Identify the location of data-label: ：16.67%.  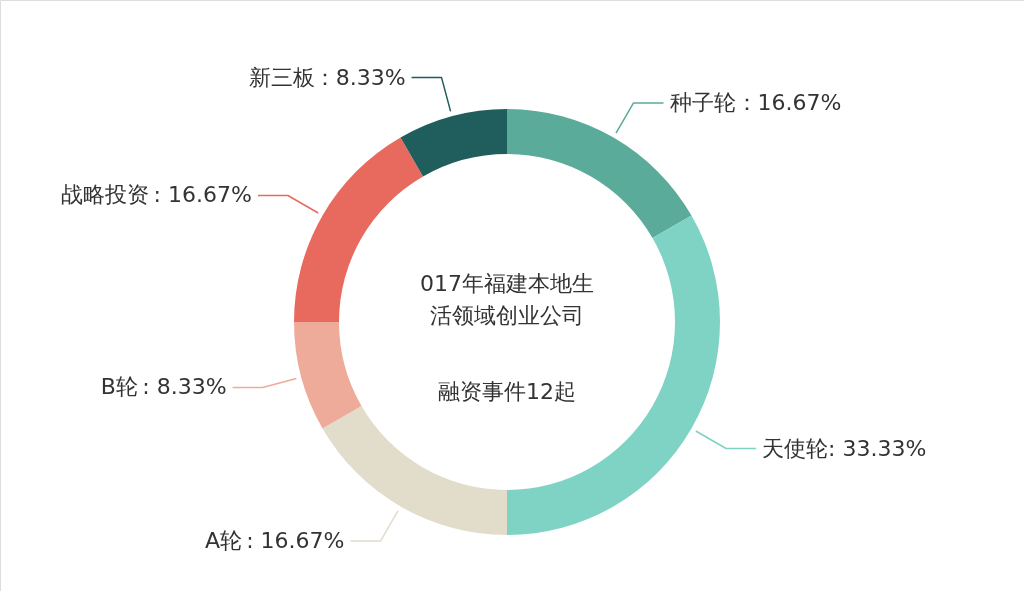
(788, 102).